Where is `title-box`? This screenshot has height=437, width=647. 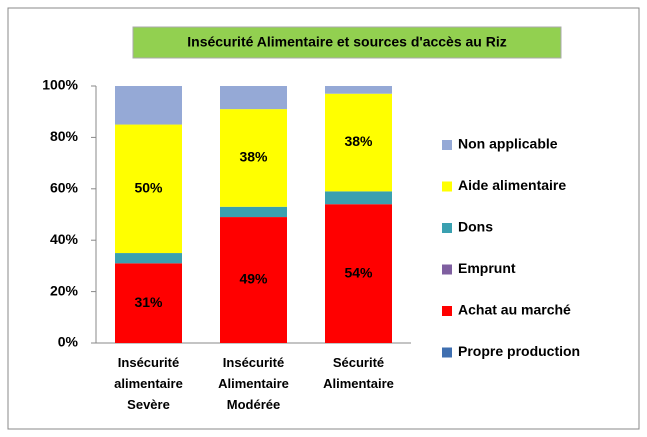 title-box is located at coordinates (347, 42).